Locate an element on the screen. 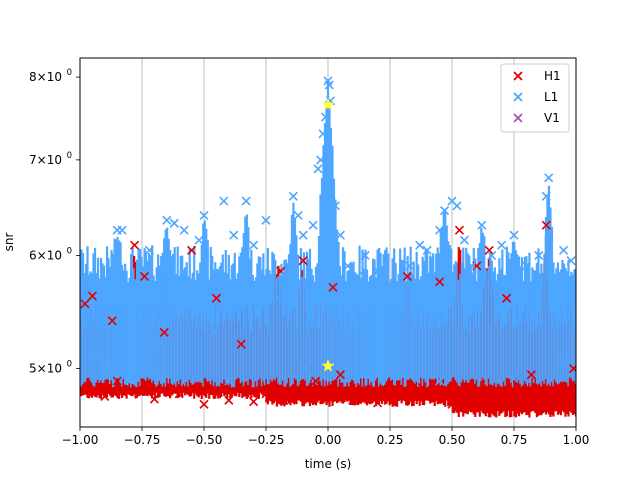 Image resolution: width=640 pixels, height=480 pixels. x-tick-label-5: 0.25 is located at coordinates (390, 440).